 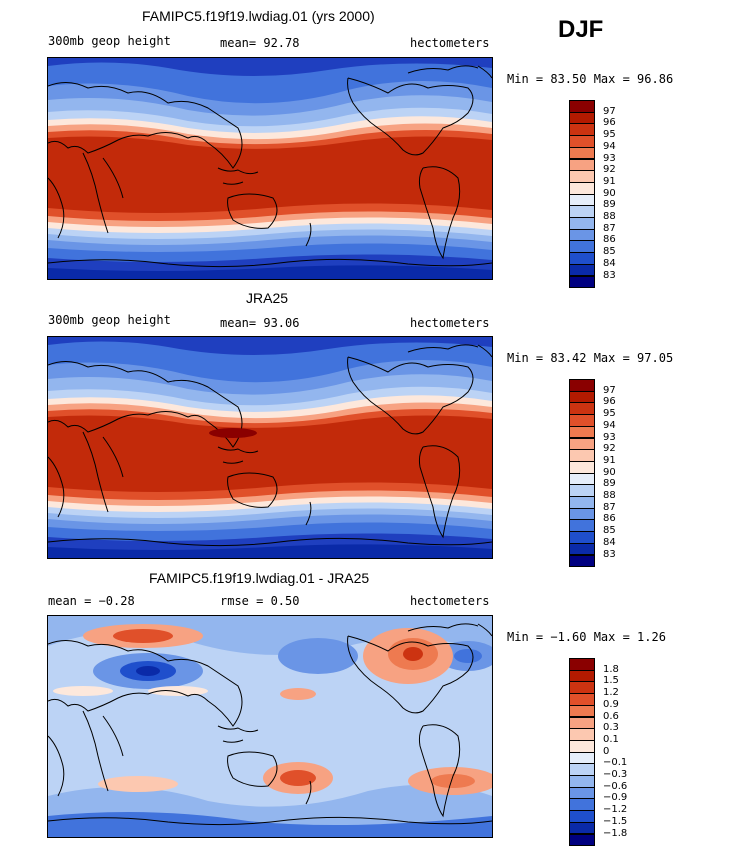 I want to click on minmax-label: Min = 83.50 Max = 96.86, so click(x=590, y=79).